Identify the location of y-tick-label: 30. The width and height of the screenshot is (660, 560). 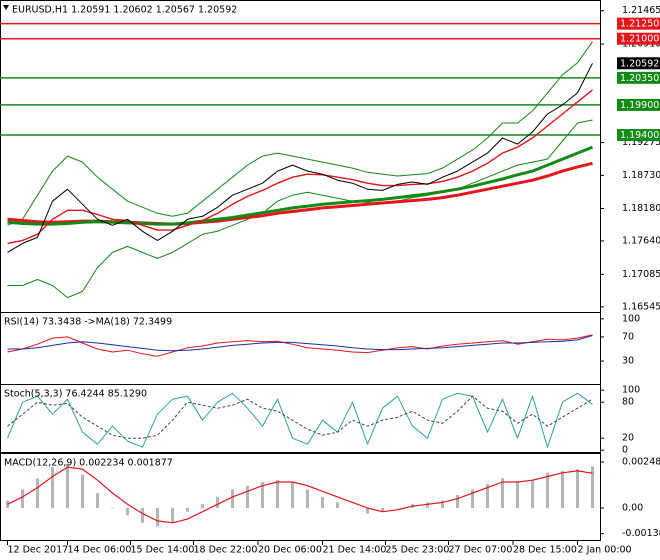
(628, 361).